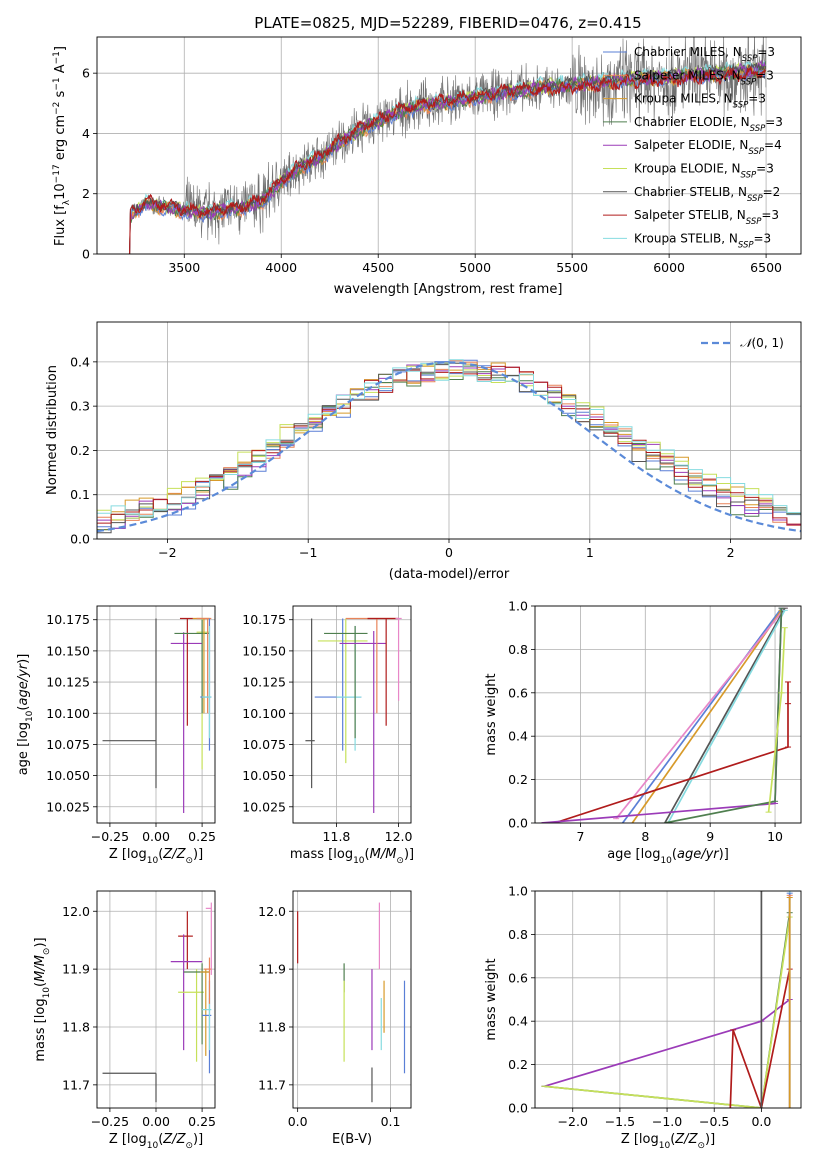 This screenshot has width=819, height=1170. Describe the element at coordinates (409, 854) in the screenshot. I see `label-part: )]` at that location.